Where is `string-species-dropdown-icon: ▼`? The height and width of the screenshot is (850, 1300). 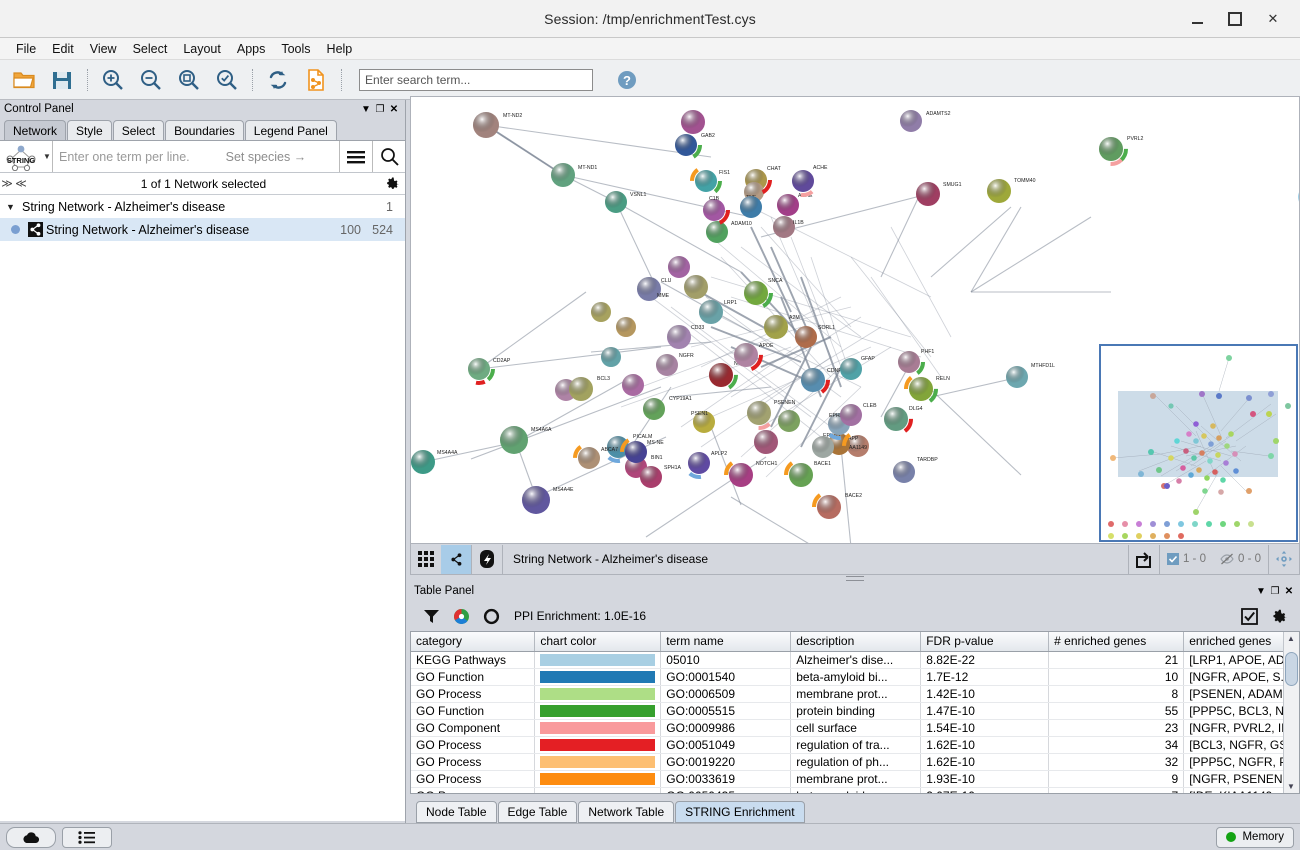 string-species-dropdown-icon: ▼ is located at coordinates (47, 156).